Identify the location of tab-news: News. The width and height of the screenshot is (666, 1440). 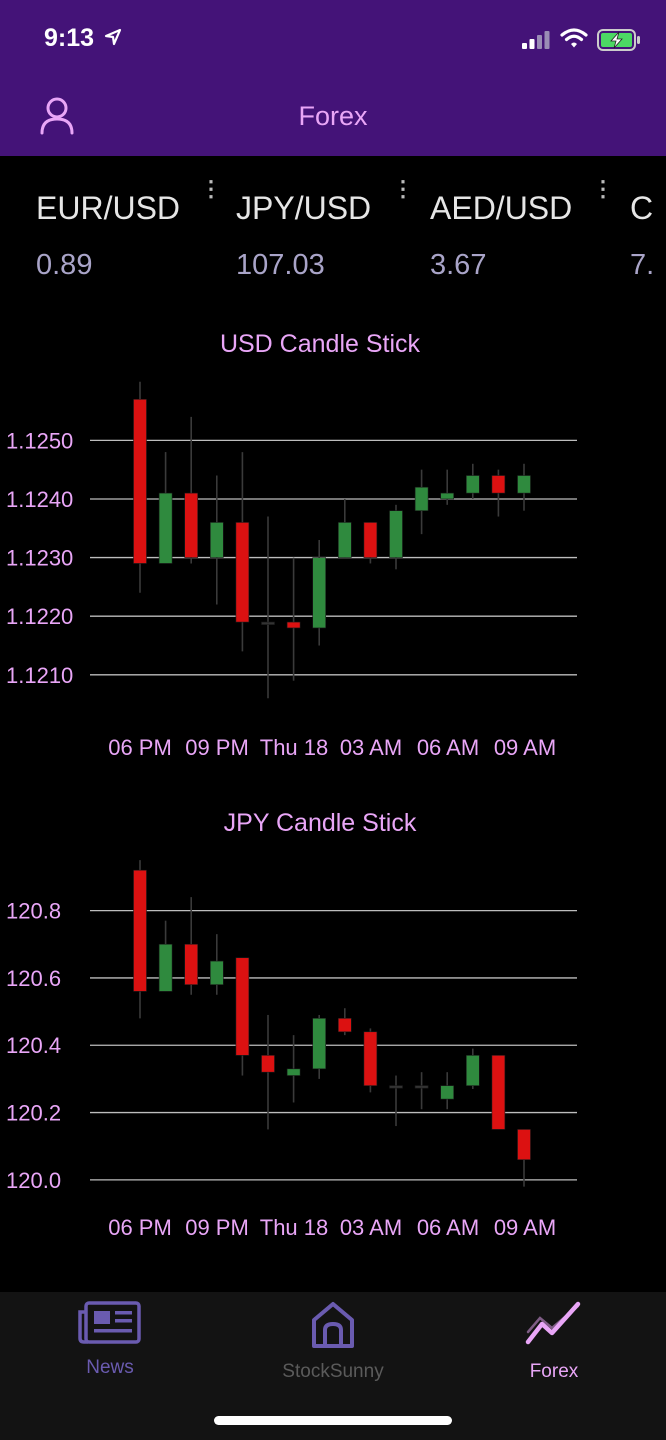
(110, 1339).